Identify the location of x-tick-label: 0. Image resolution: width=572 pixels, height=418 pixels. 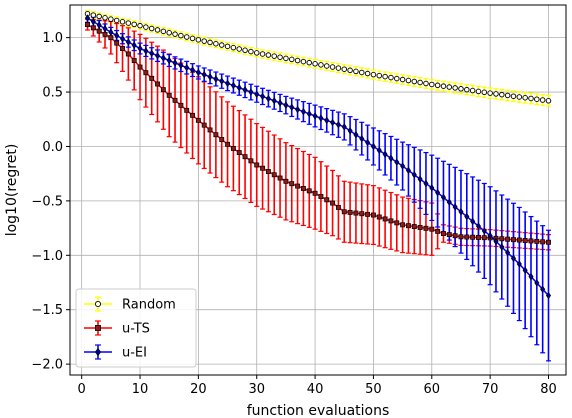
(82, 389).